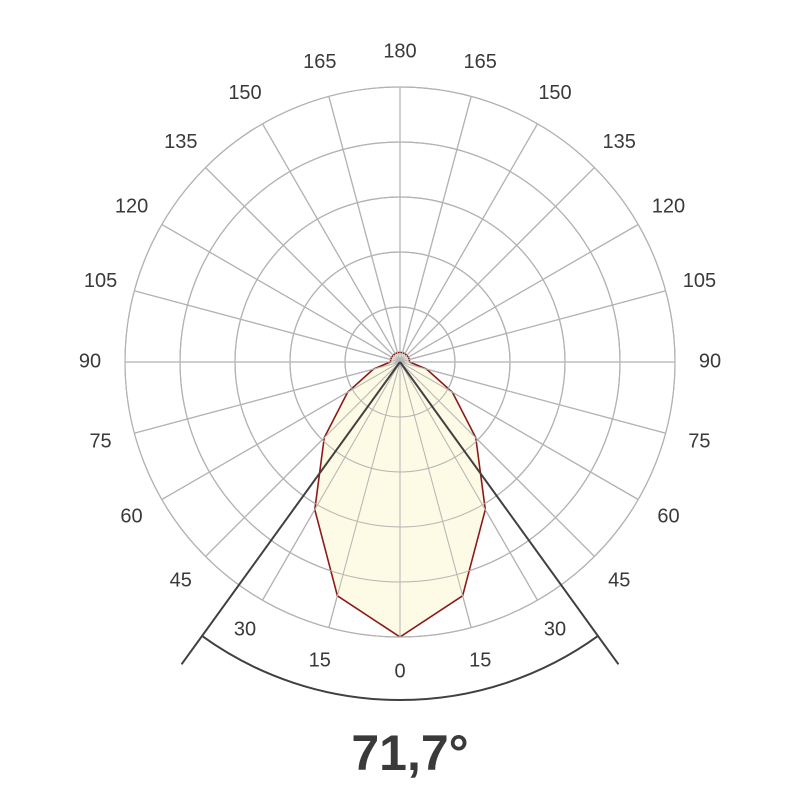 The height and width of the screenshot is (800, 800). I want to click on grid-ring-overlay, so click(400, 362).